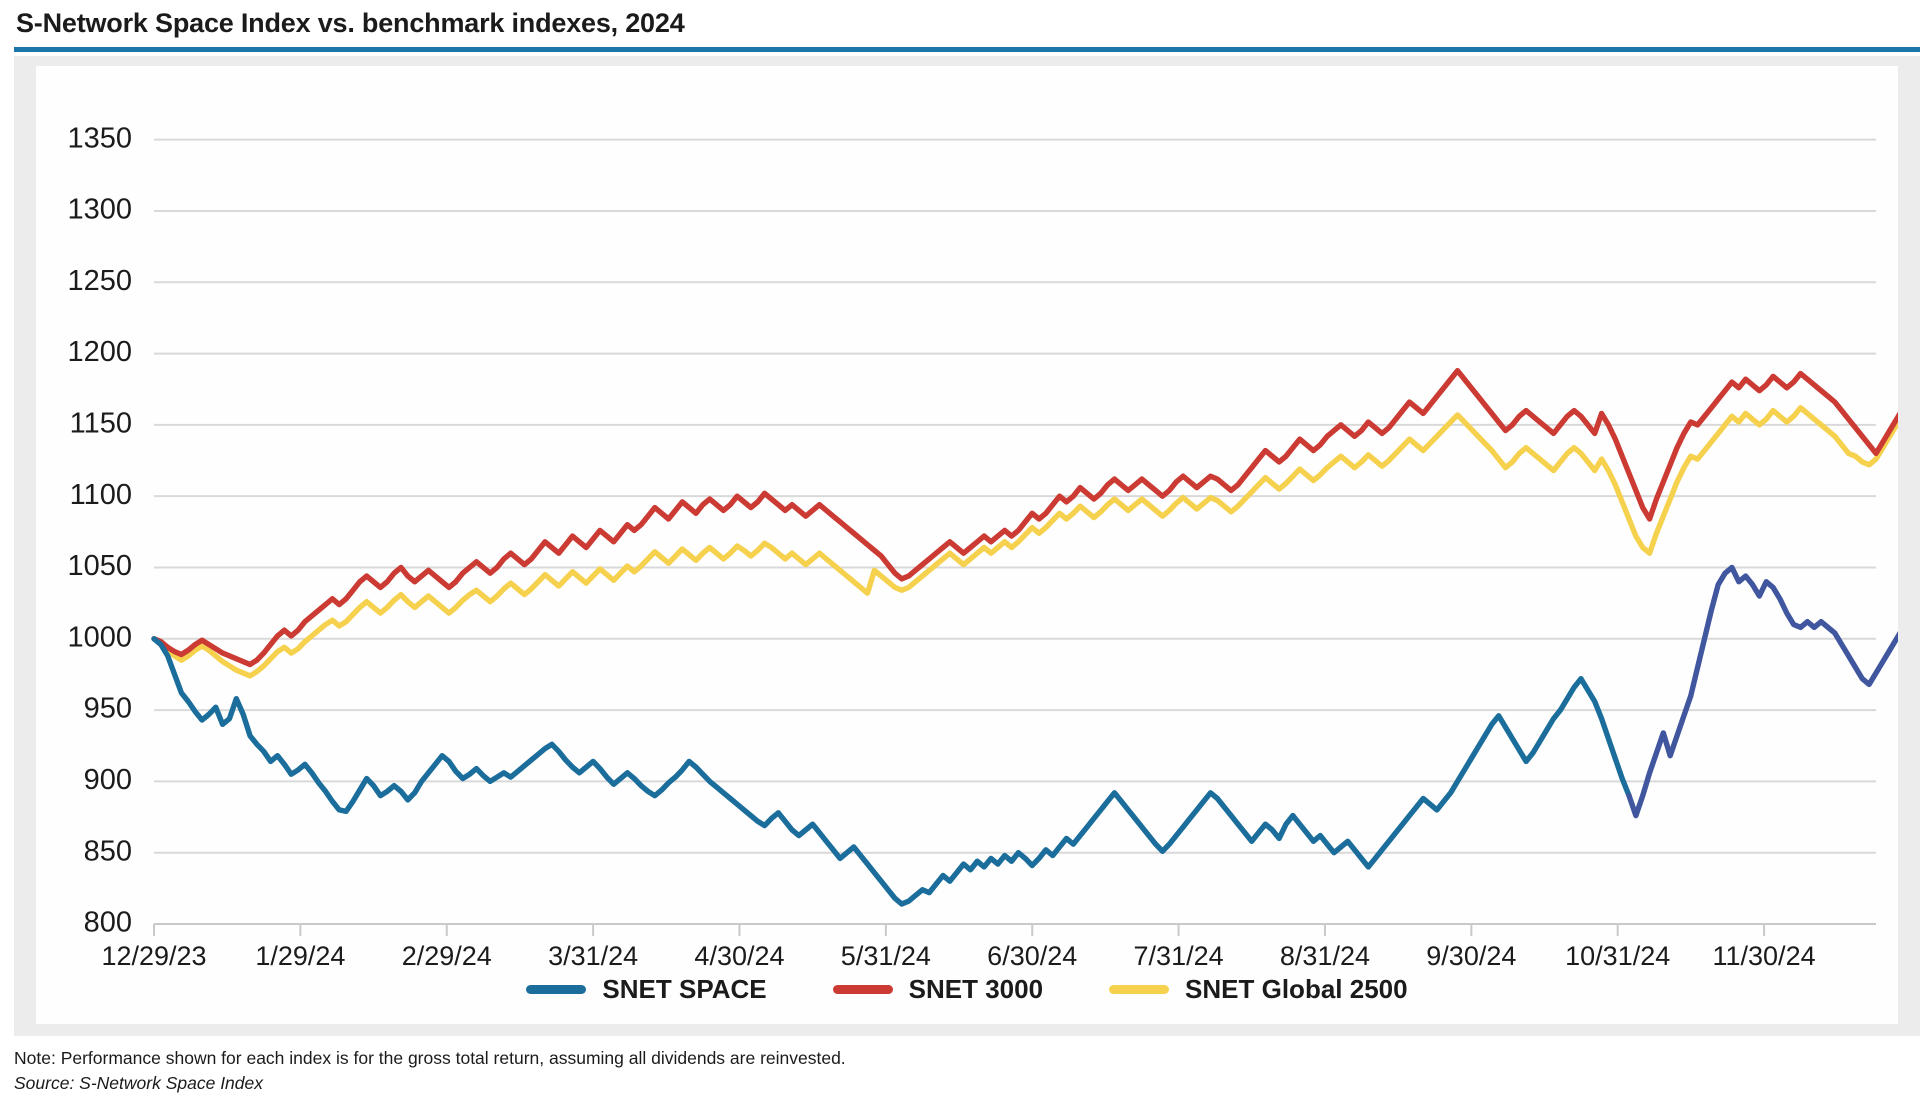  I want to click on chart-legend: SNET SPACE SNET 3000 SNET Global 2500, so click(967, 989).